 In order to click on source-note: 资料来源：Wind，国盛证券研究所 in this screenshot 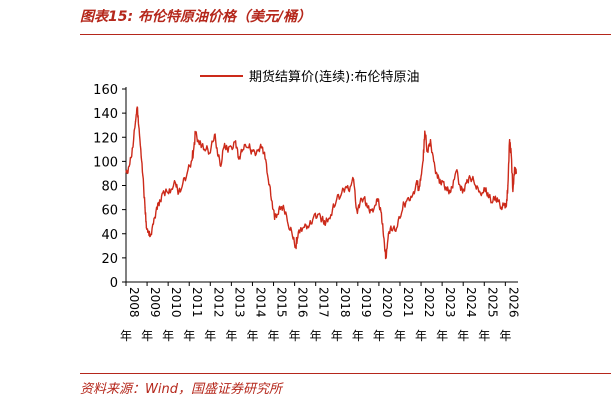, I will do `click(181, 389)`.